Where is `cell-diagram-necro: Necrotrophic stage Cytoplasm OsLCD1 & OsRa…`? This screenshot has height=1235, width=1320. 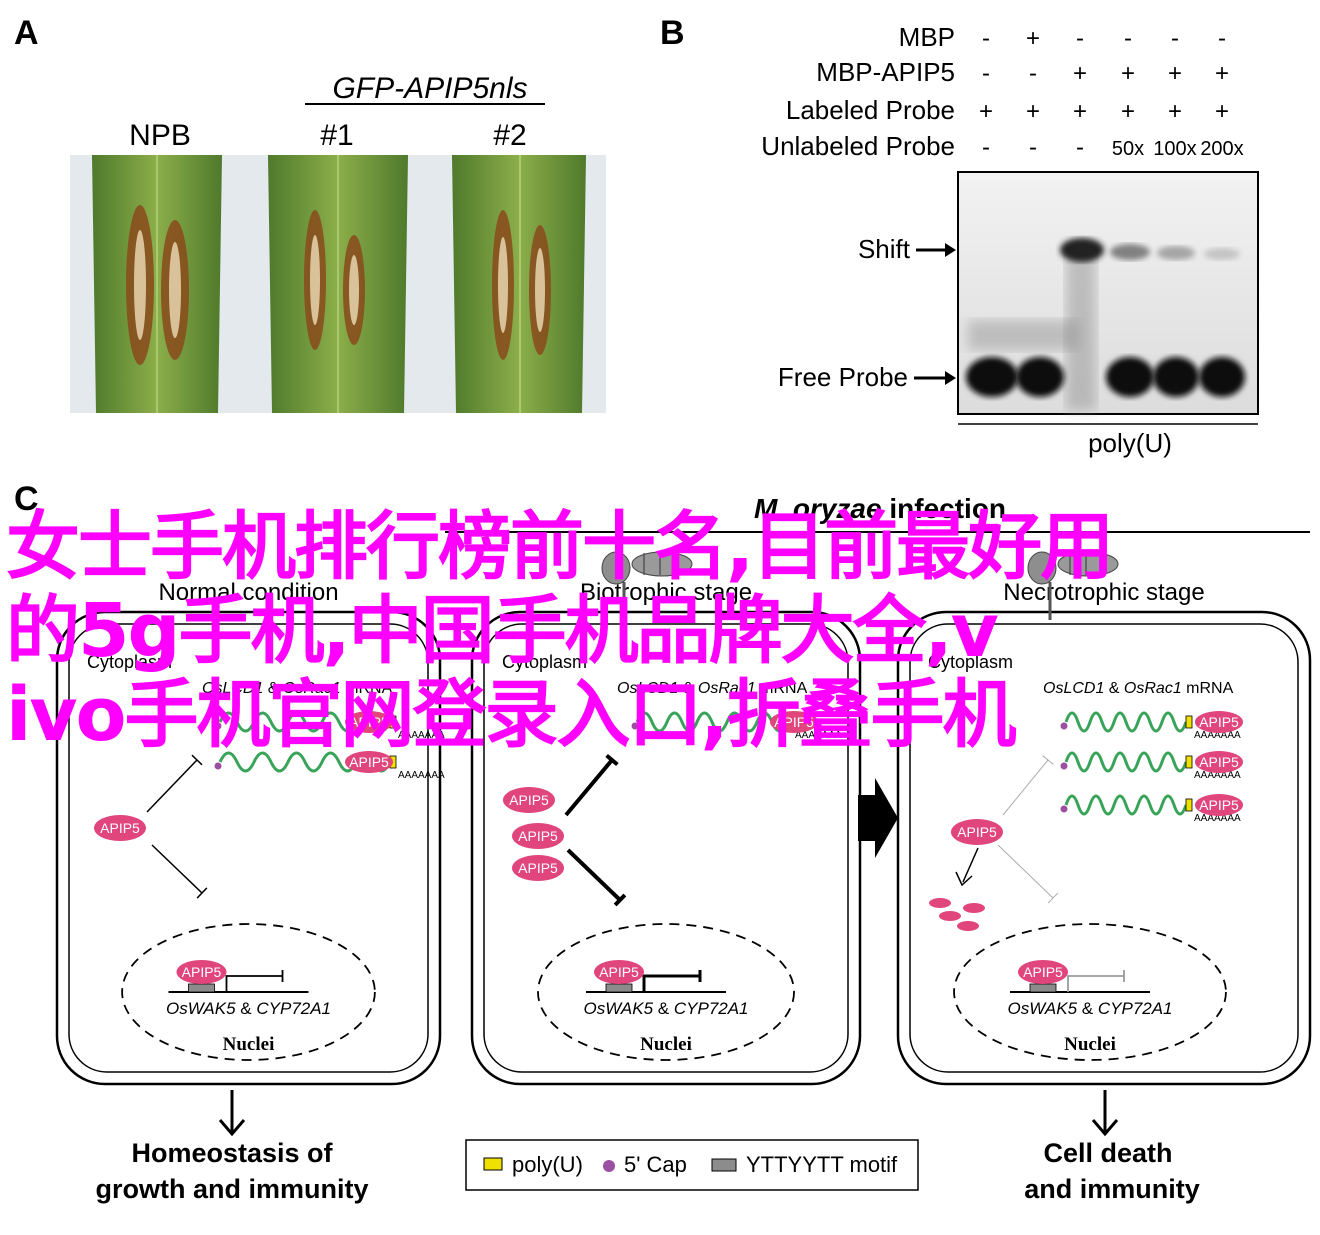
cell-diagram-necro: Necrotrophic stage Cytoplasm OsLCD1 & OsRa… is located at coordinates (1104, 818).